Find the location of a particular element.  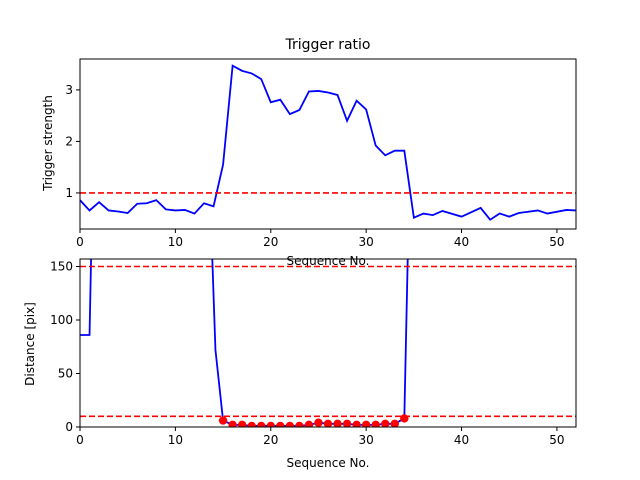

y-tick-label: 0 is located at coordinates (69, 427).